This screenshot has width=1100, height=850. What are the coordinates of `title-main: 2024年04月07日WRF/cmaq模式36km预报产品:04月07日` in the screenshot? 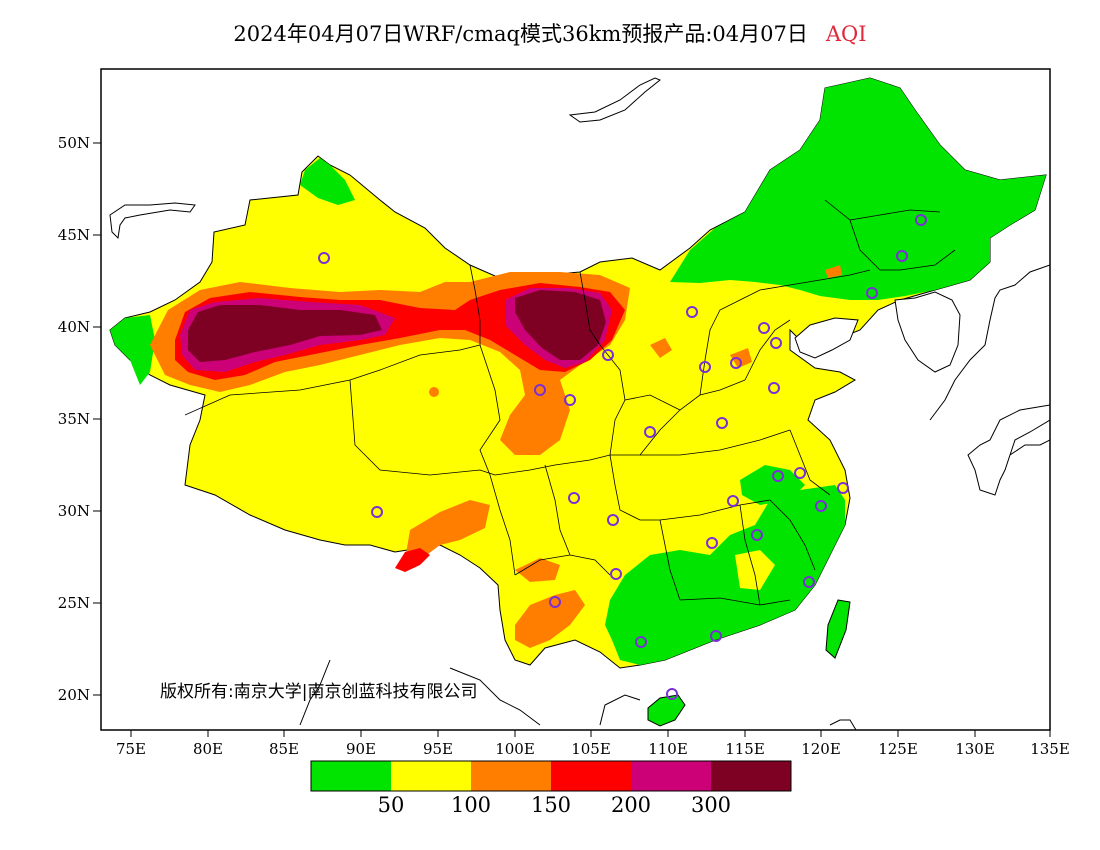 It's located at (520, 34).